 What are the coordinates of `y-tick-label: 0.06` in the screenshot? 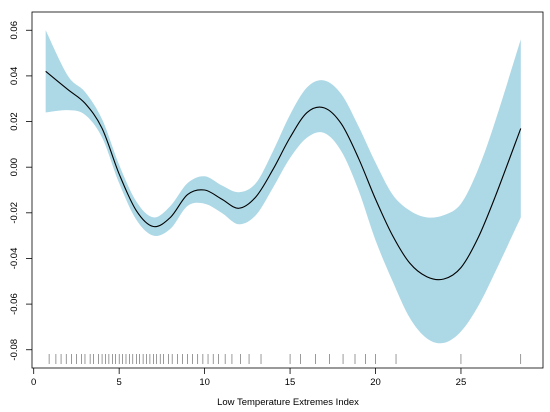 It's located at (14, 30).